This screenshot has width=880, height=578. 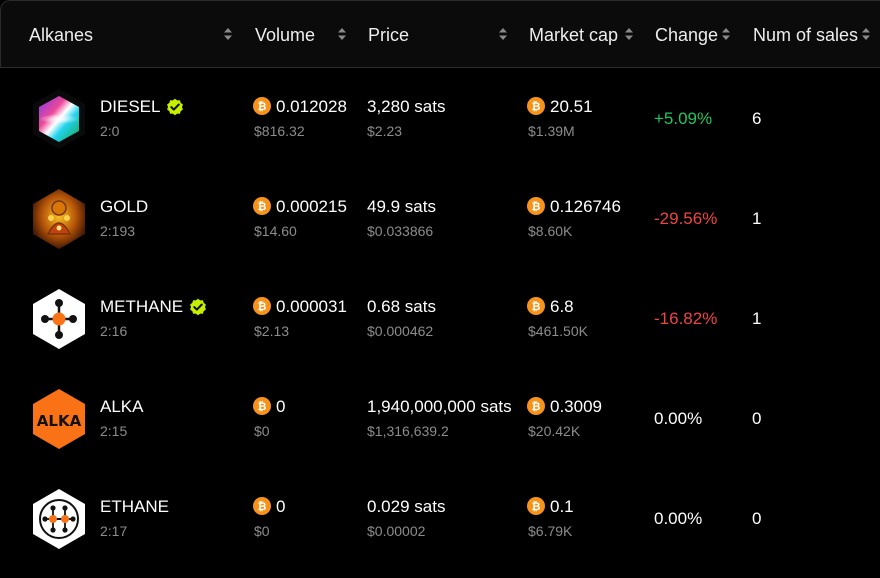 What do you see at coordinates (311, 306) in the screenshot?
I see `volume-btc: 0.000031` at bounding box center [311, 306].